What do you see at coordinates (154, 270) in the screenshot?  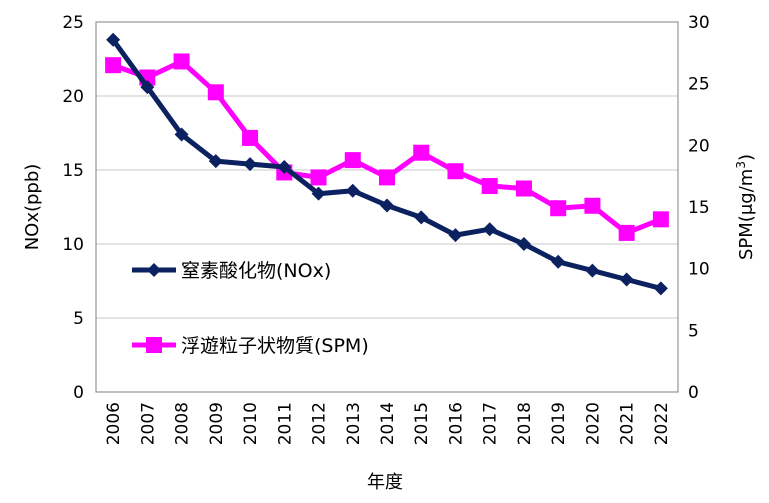 I see `legend-marker-nox` at bounding box center [154, 270].